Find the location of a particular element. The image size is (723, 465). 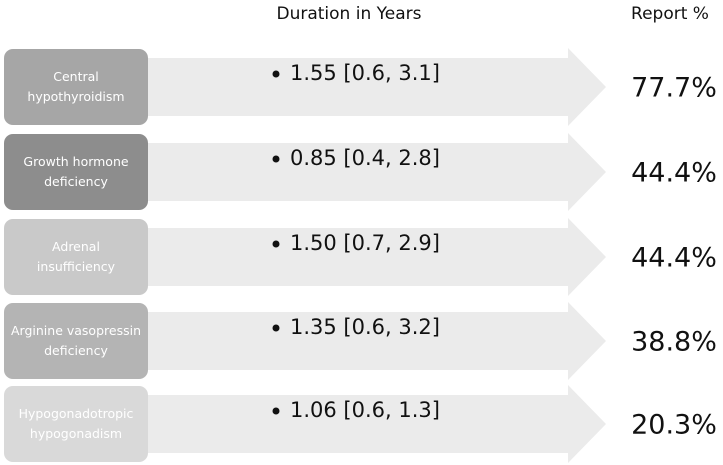

duration: 1.50 [0.7, 2.9] is located at coordinates (365, 243).